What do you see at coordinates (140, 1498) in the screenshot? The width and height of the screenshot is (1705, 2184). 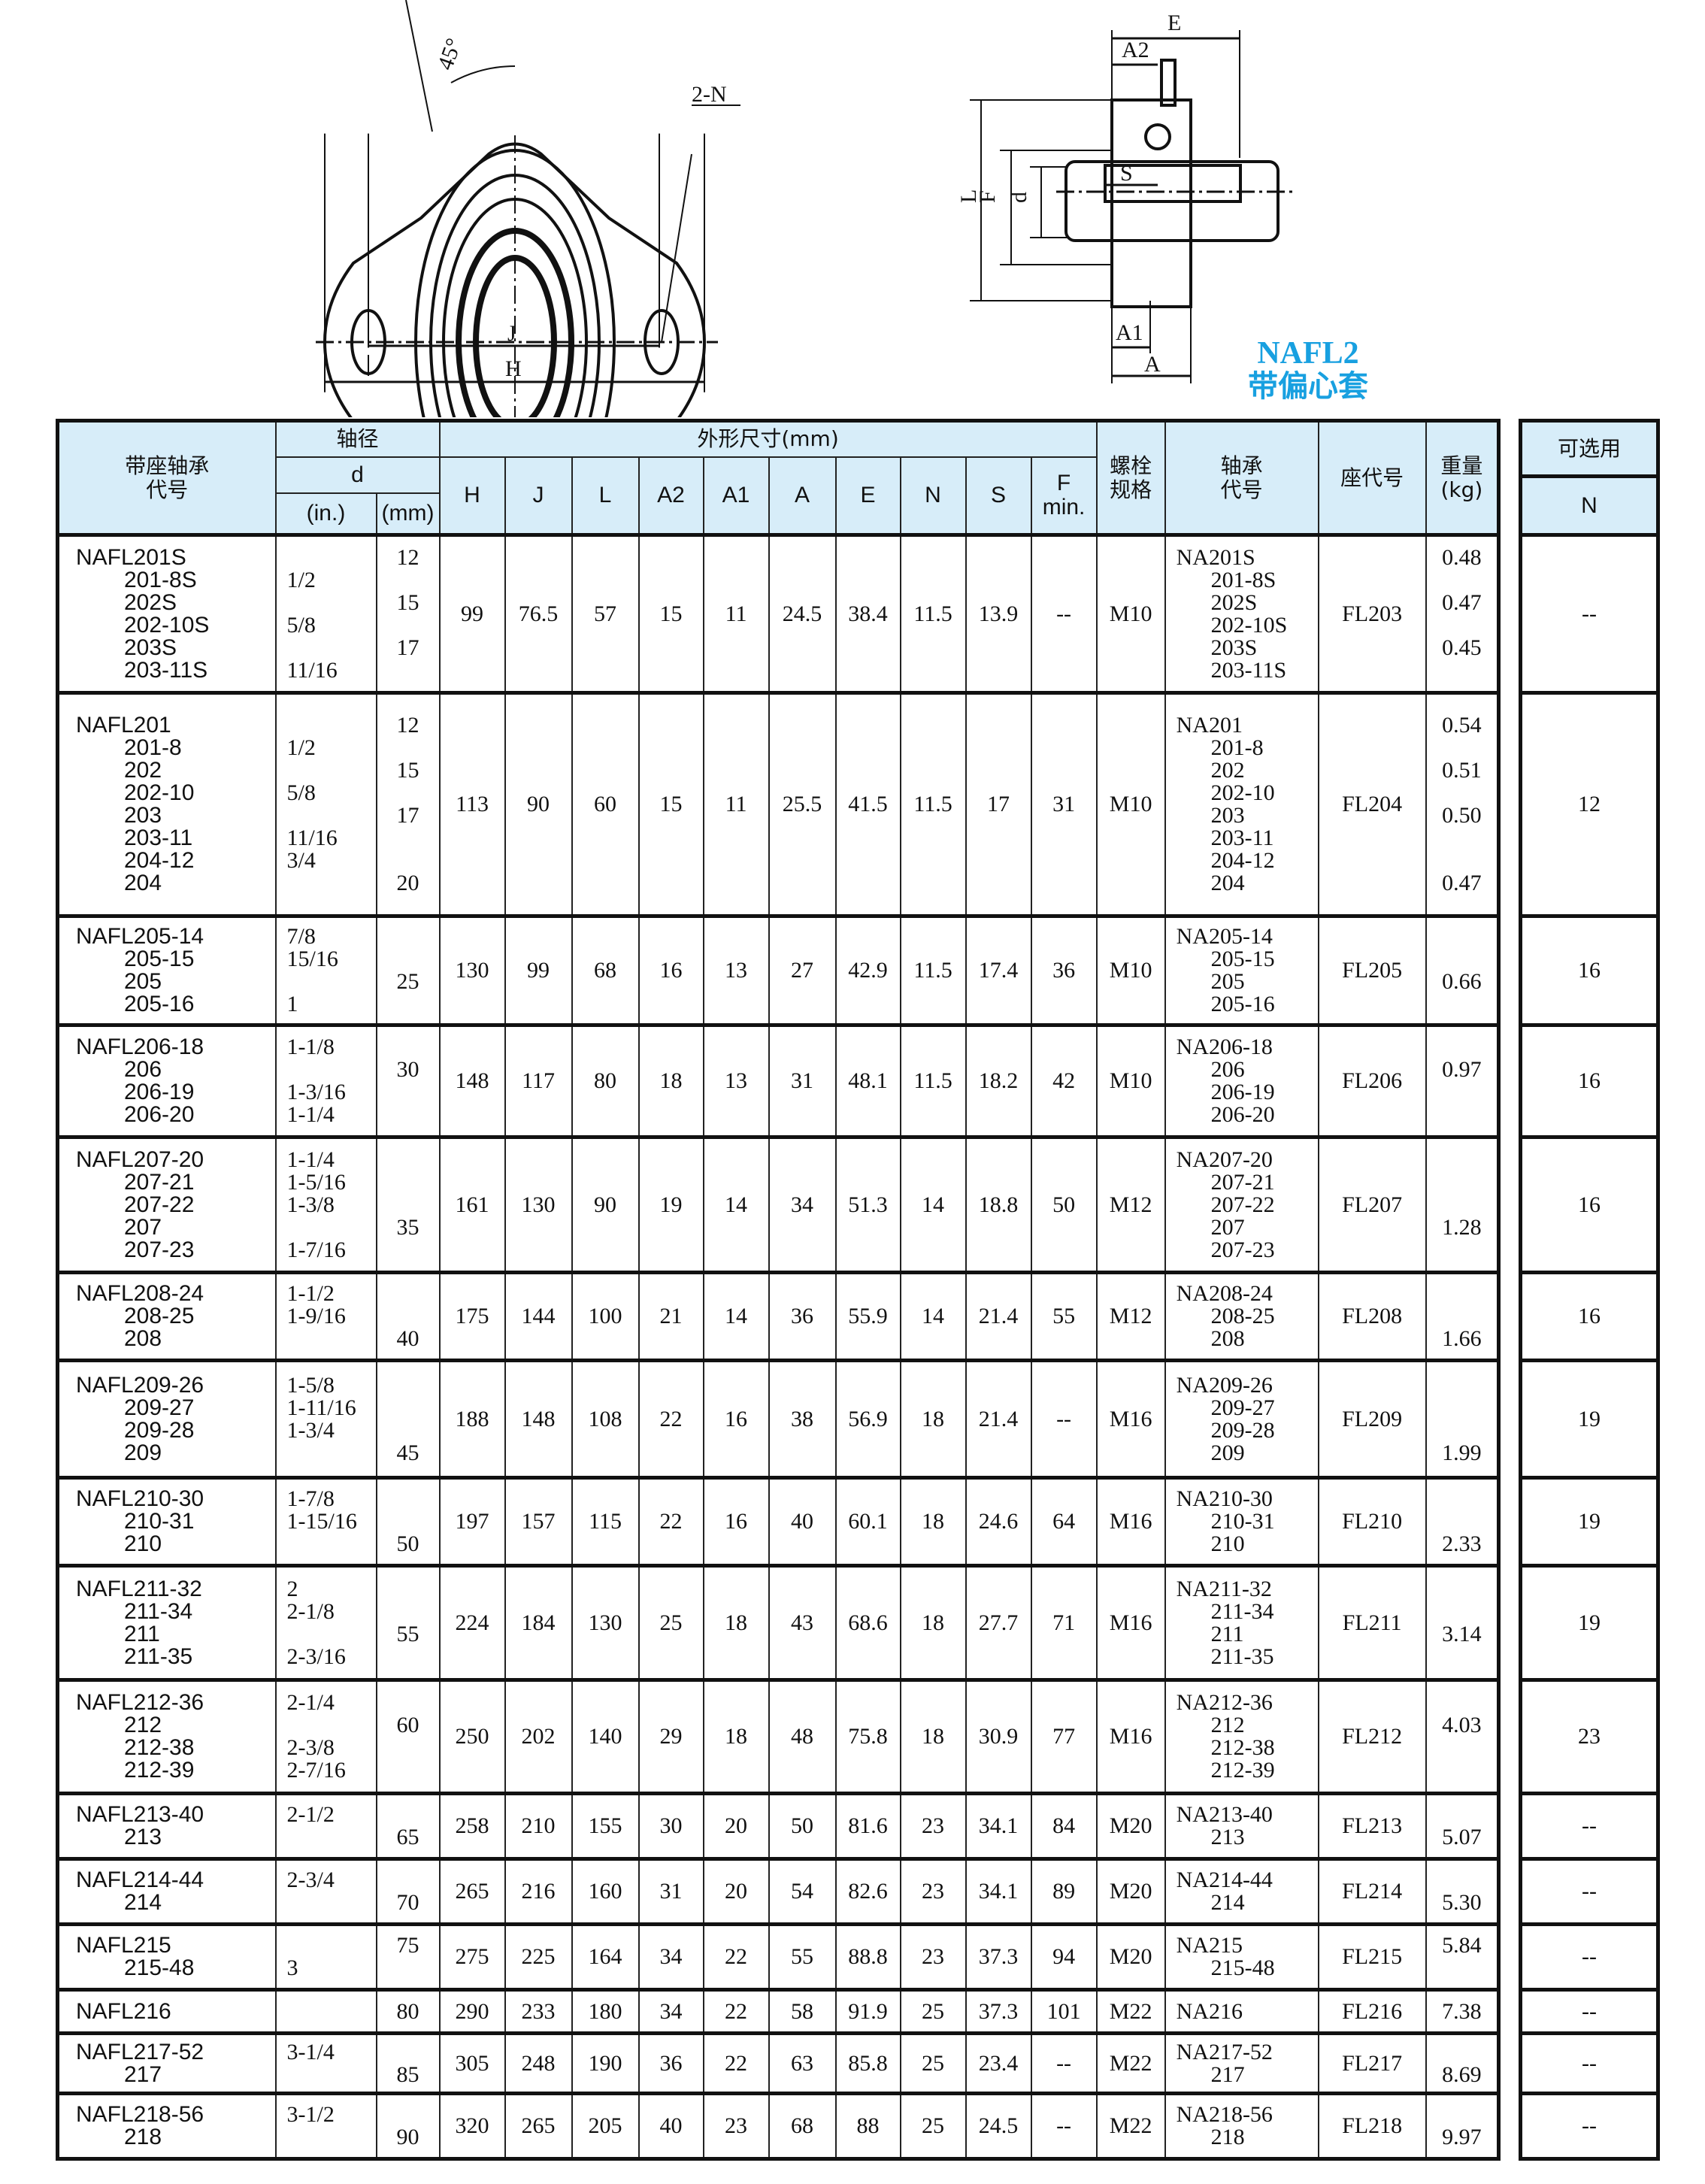 I see `unit-no-cell-line: NAFL210-30` at bounding box center [140, 1498].